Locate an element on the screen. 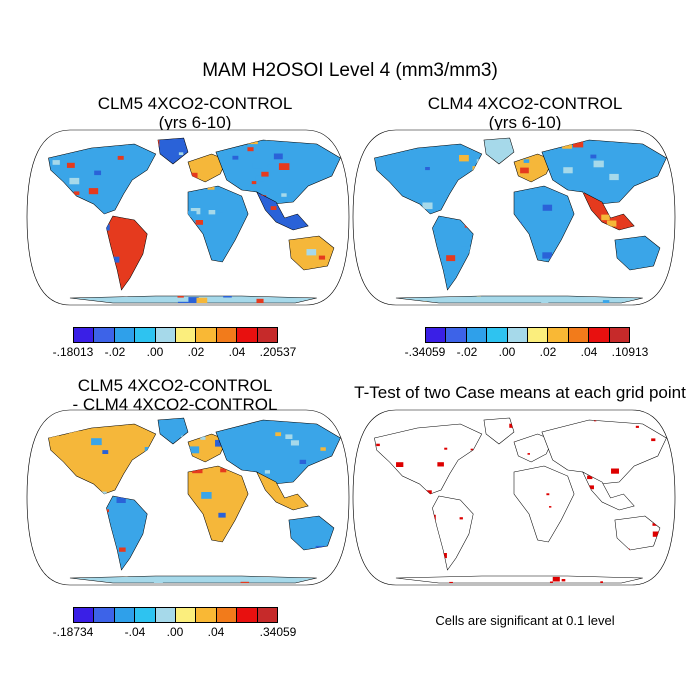  panel-3-tick-min: -.18734 is located at coordinates (73, 632).